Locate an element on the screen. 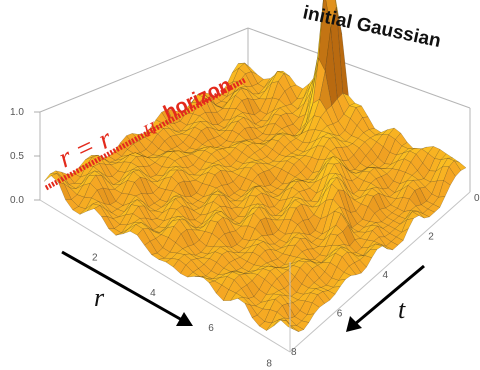 The image size is (480, 370). r-direction-arrow is located at coordinates (127, 288).